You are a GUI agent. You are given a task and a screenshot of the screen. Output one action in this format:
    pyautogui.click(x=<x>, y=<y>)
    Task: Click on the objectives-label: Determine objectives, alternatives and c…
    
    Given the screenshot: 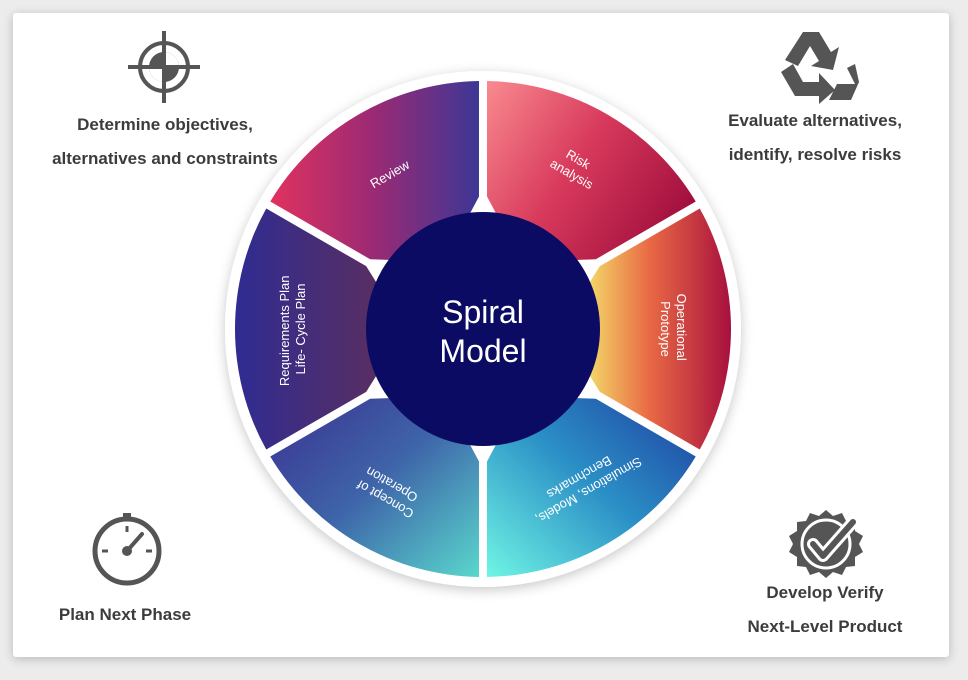 What is the action you would take?
    pyautogui.click(x=165, y=141)
    